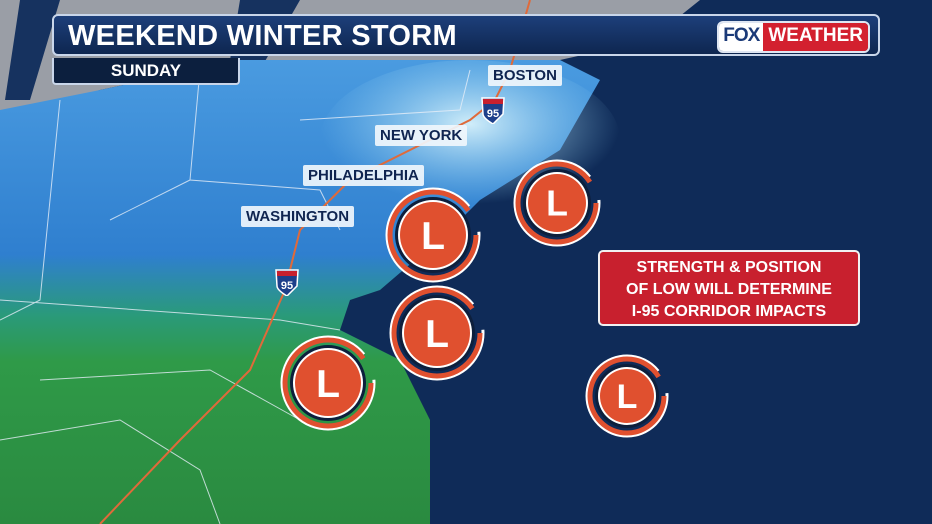 The width and height of the screenshot is (932, 524). Describe the element at coordinates (741, 37) in the screenshot. I see `logo-fox: FOX` at that location.